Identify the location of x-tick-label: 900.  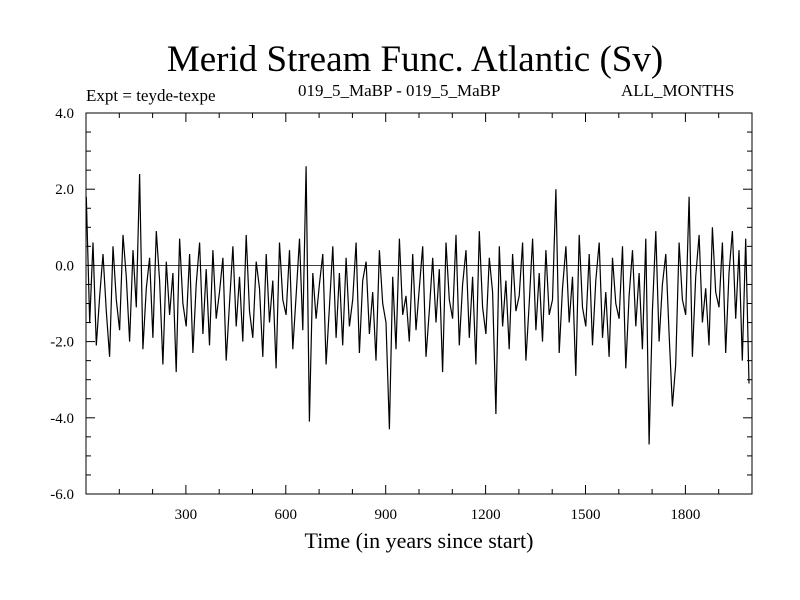
(385, 515).